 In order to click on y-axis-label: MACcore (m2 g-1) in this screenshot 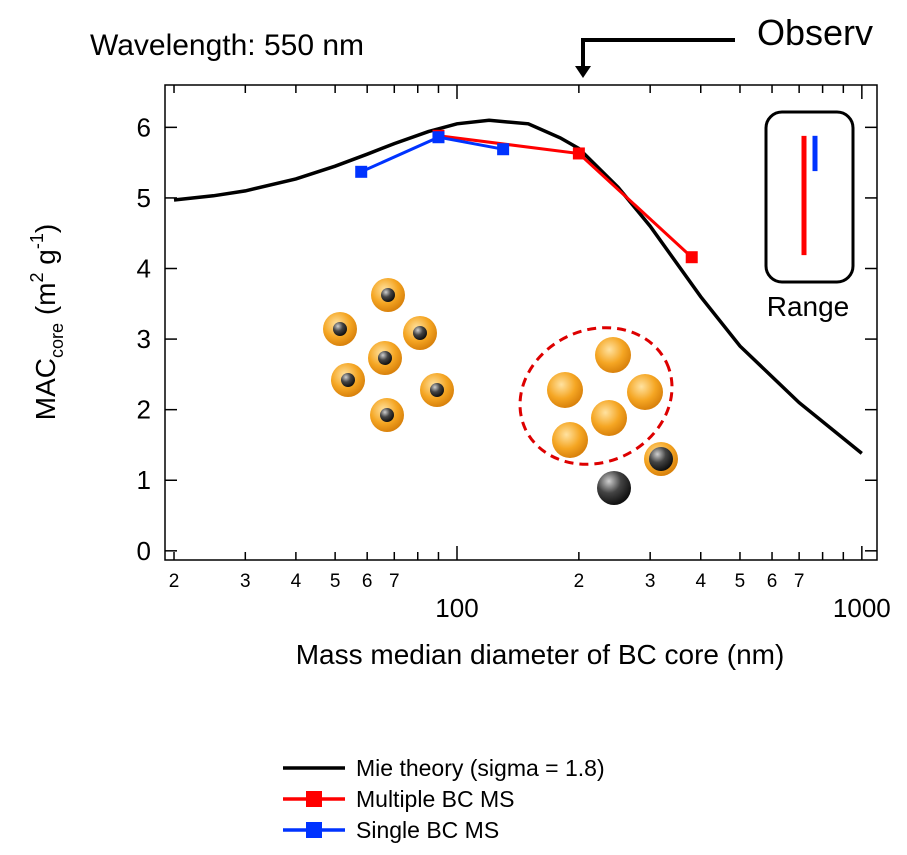, I will do `click(47, 322)`.